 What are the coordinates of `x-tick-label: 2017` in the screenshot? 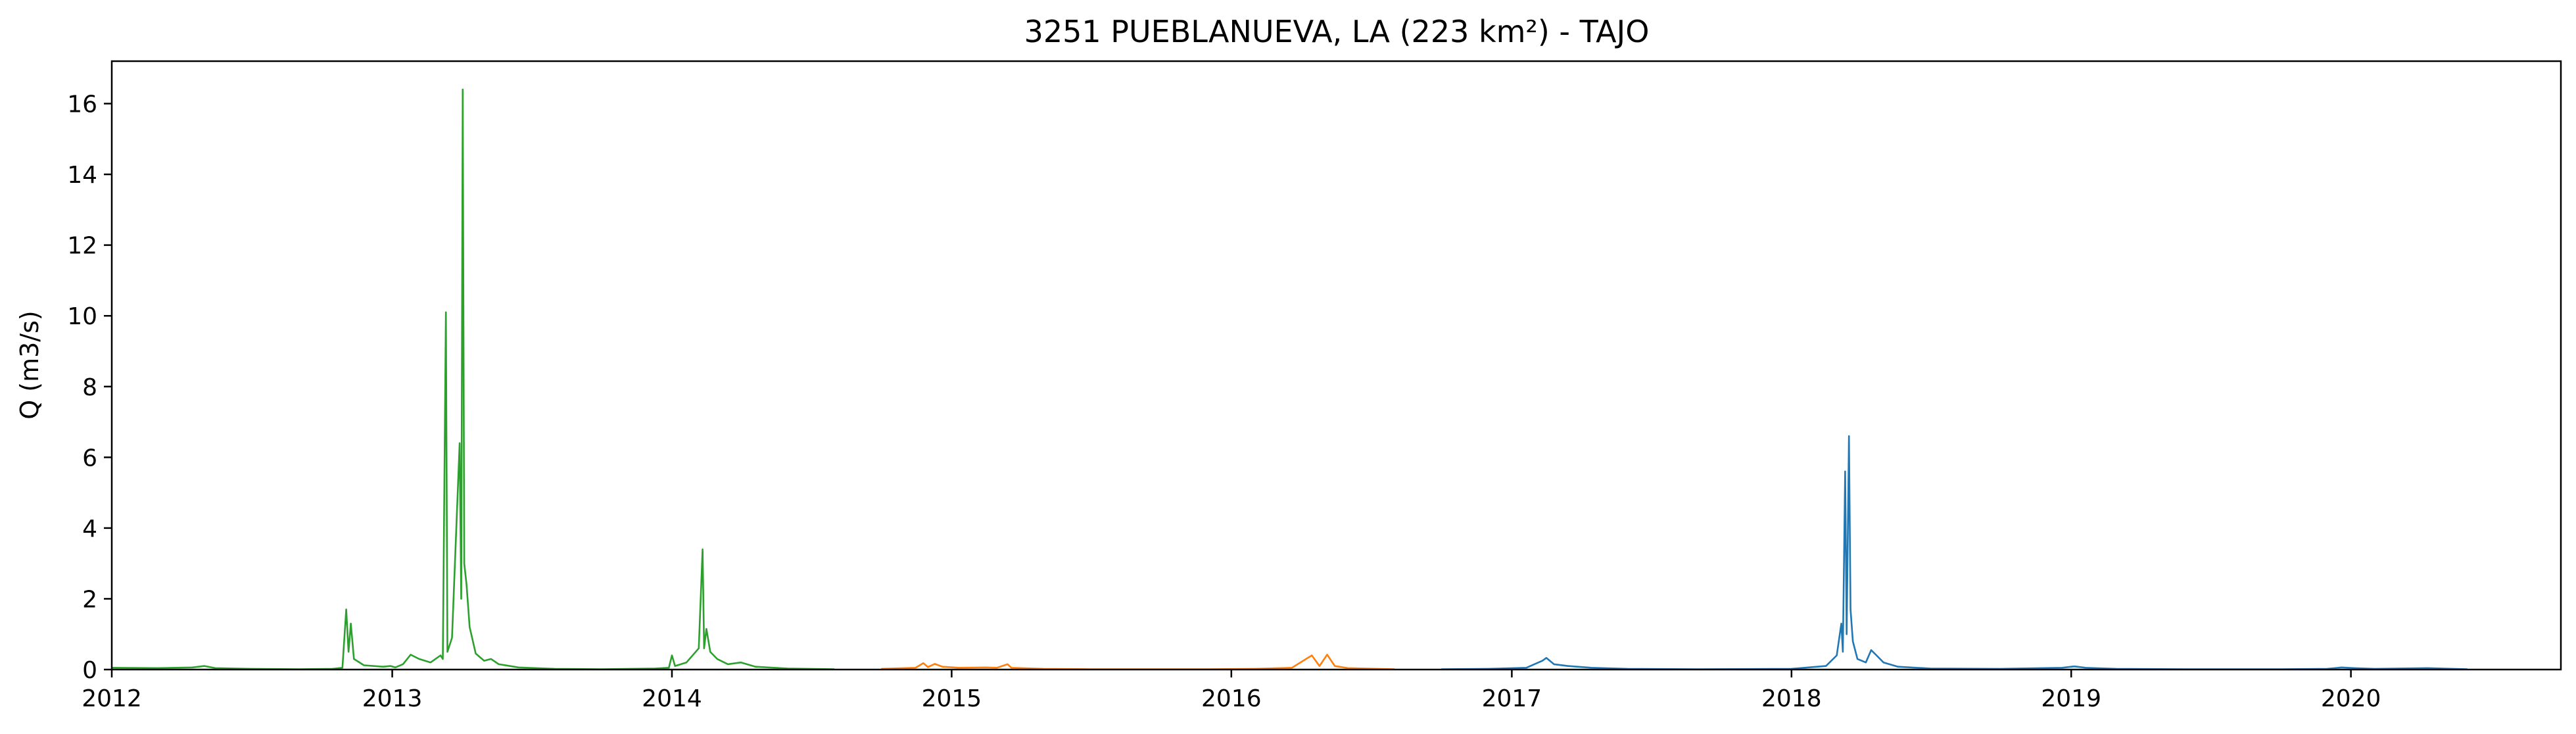 It's located at (1512, 699).